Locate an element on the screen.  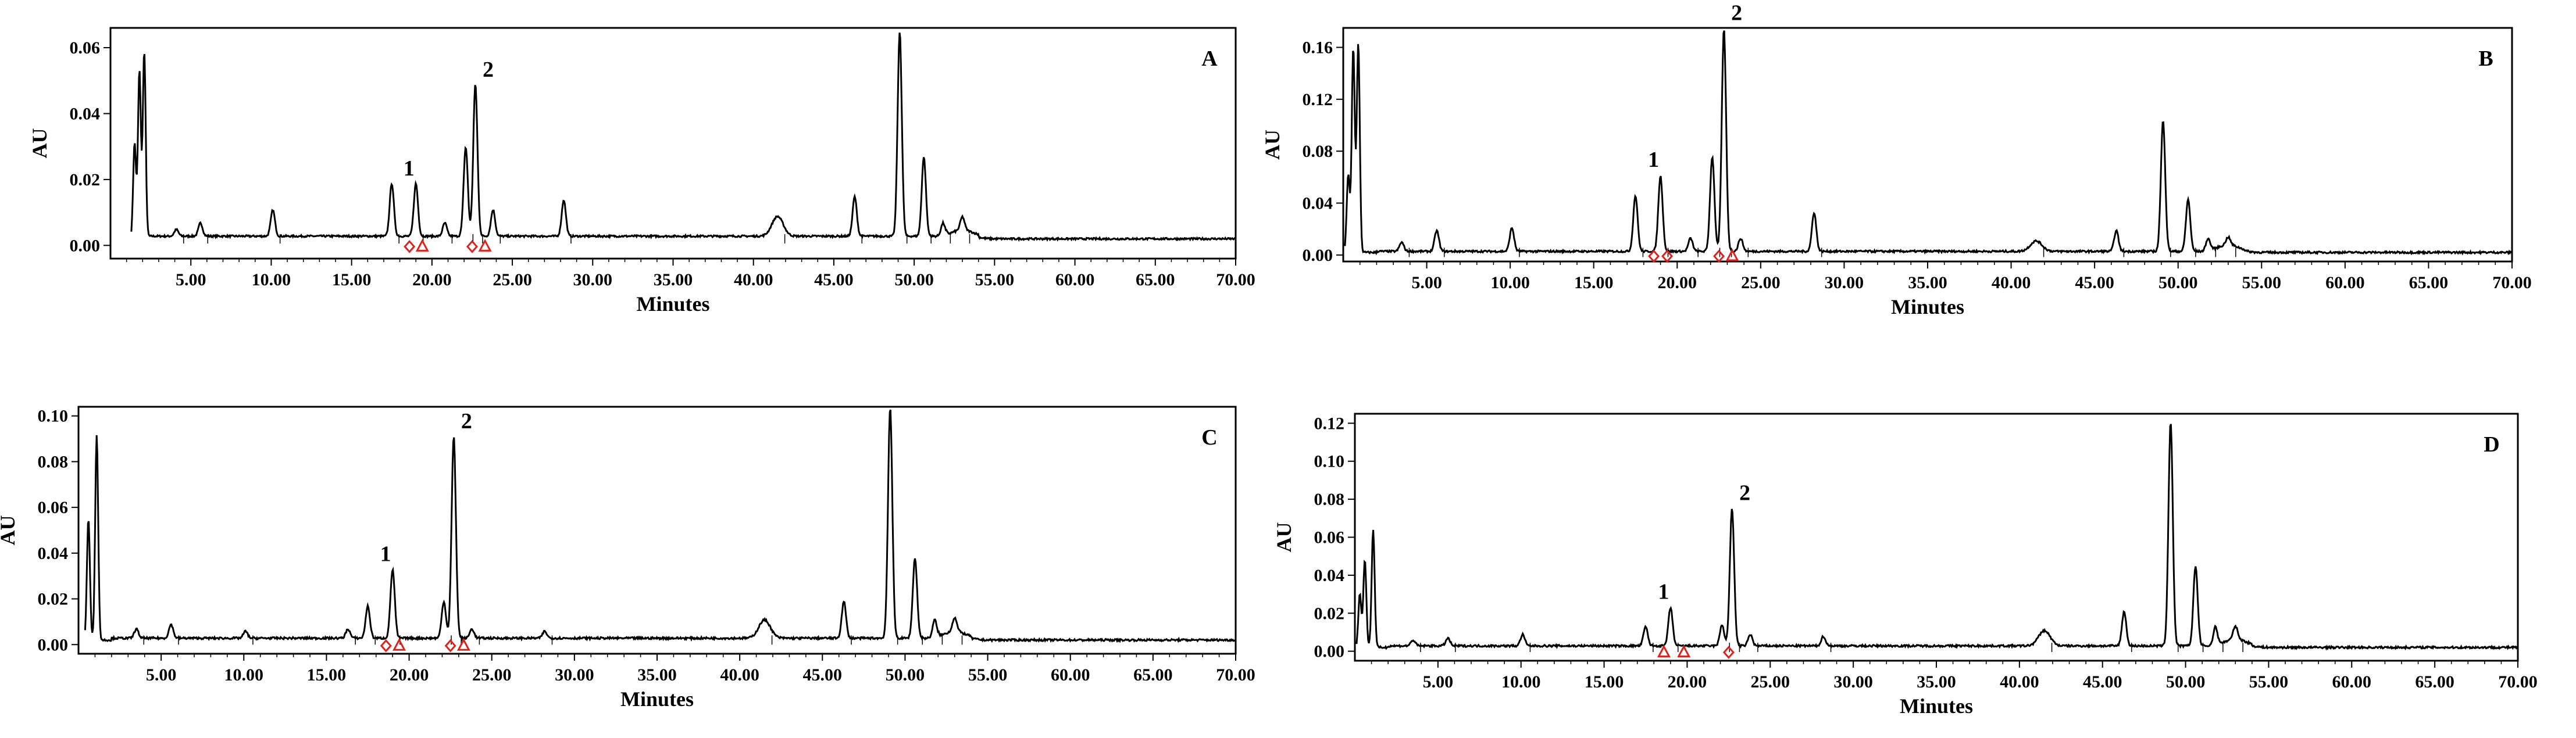
x-tick-label: 60.00 is located at coordinates (2345, 282).